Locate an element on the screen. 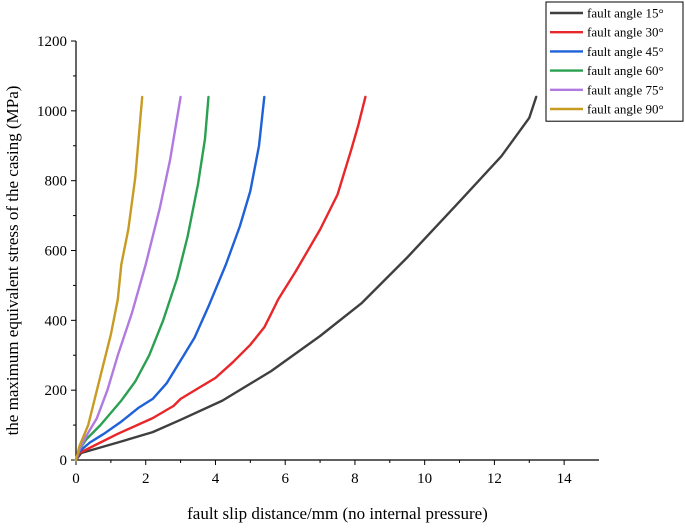 Image resolution: width=685 pixels, height=530 pixels. y-tick-label: 1200 is located at coordinates (52, 42).